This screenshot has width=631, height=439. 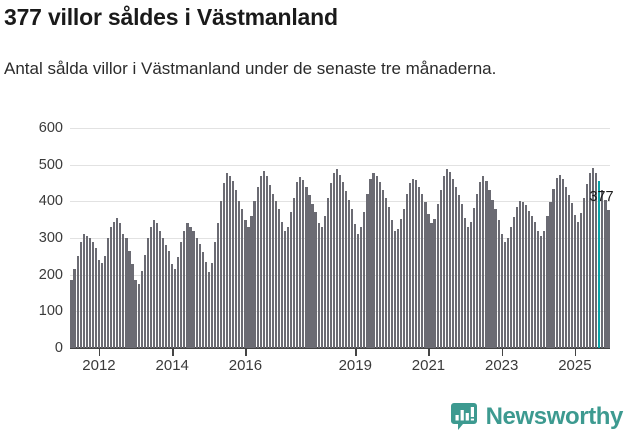 I want to click on x-axis-tick-label: 2023, so click(x=502, y=365).